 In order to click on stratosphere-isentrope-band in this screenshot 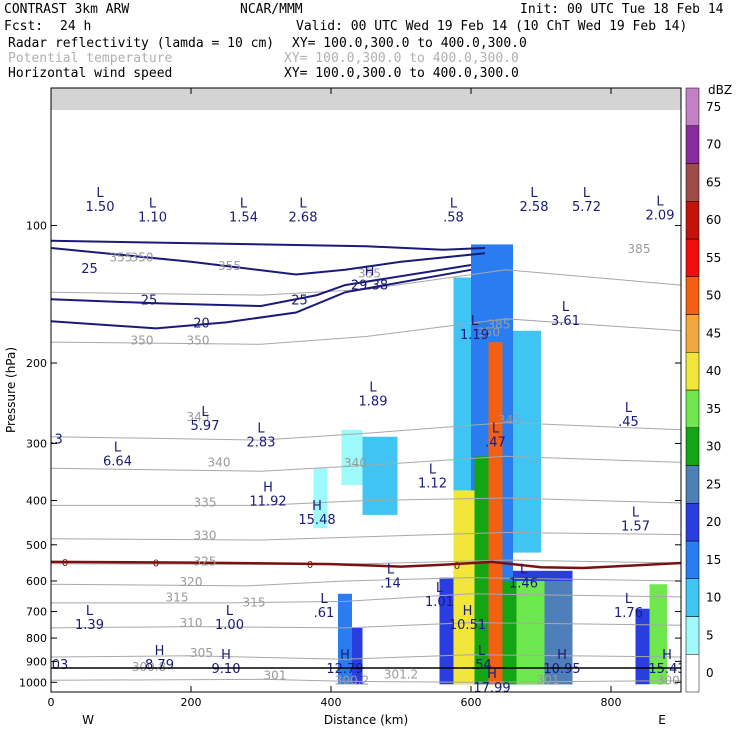, I will do `click(366, 99)`.